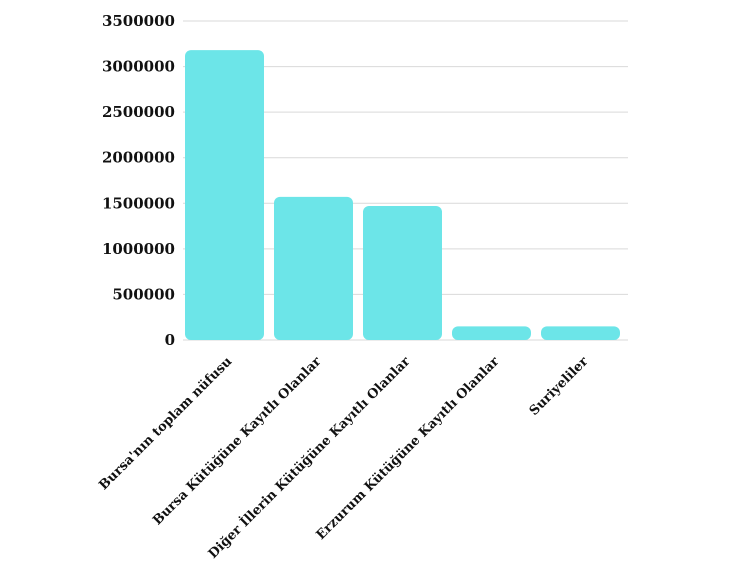 The width and height of the screenshot is (750, 562). What do you see at coordinates (408, 448) in the screenshot?
I see `x-tick-label: Erzurum Kütüğüne Kayıtlı Olanlar` at bounding box center [408, 448].